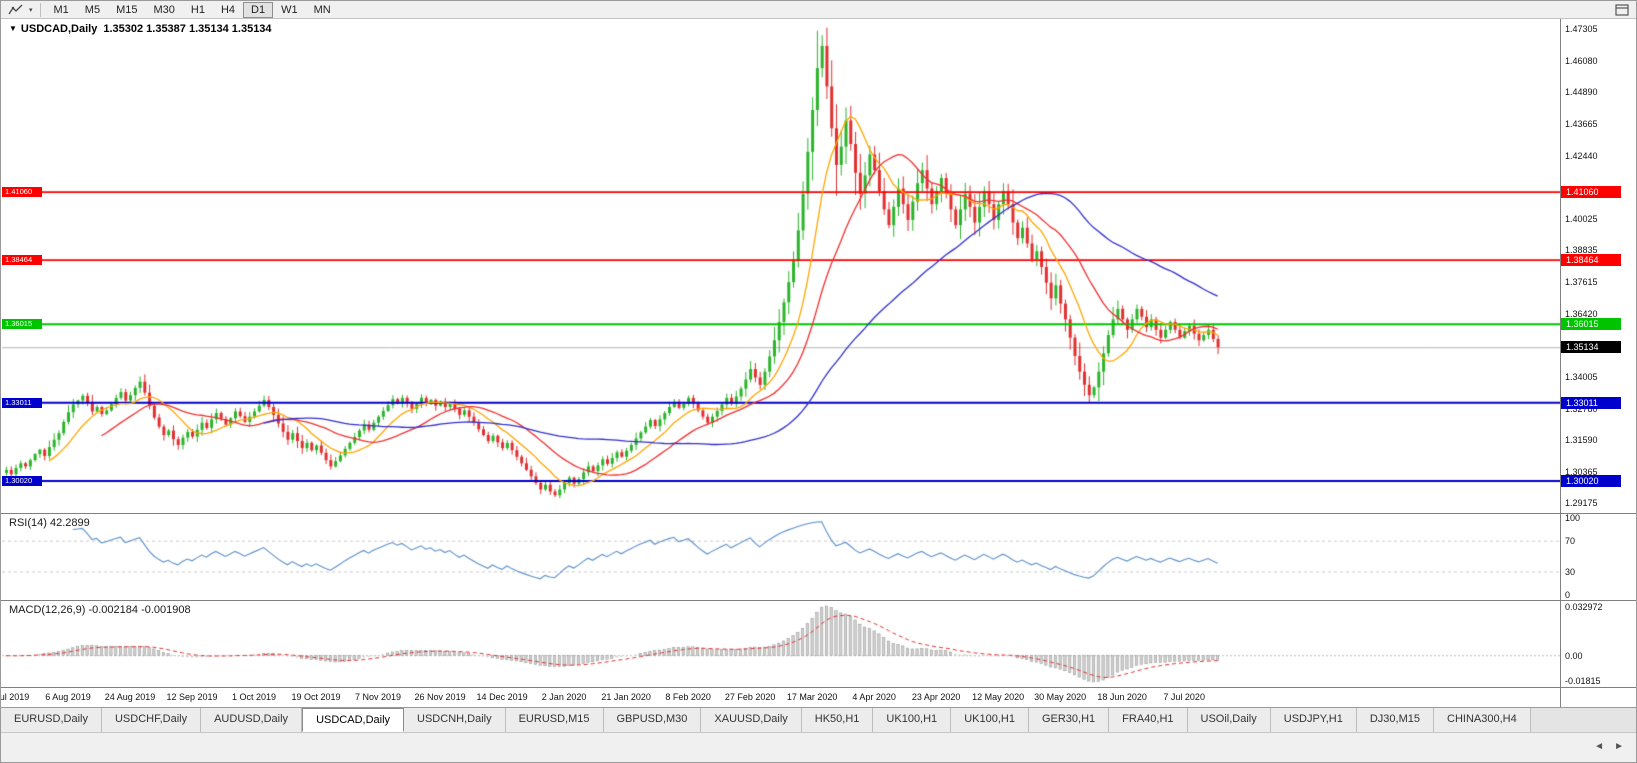  Describe the element at coordinates (1581, 250) in the screenshot. I see `price-tick-1.38835: 1.38835` at that location.